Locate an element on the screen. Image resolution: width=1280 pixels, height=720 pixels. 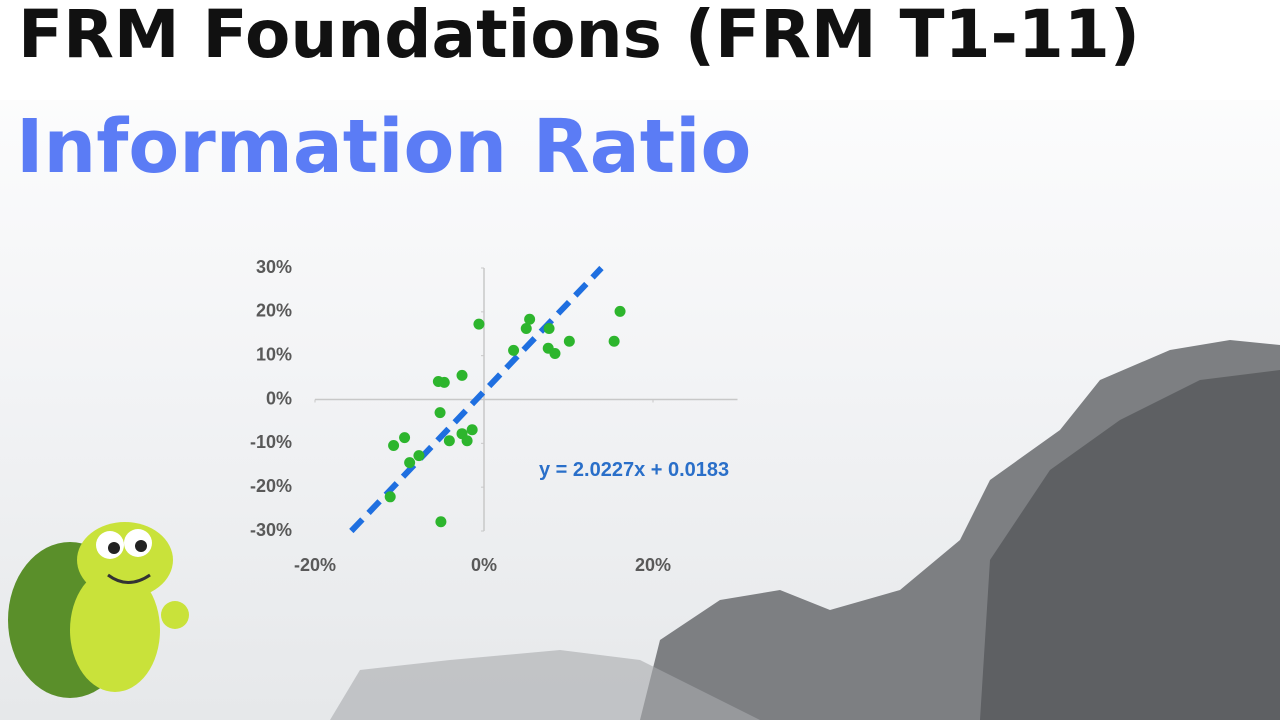
subtitle: Information Ratio is located at coordinates (383, 147).